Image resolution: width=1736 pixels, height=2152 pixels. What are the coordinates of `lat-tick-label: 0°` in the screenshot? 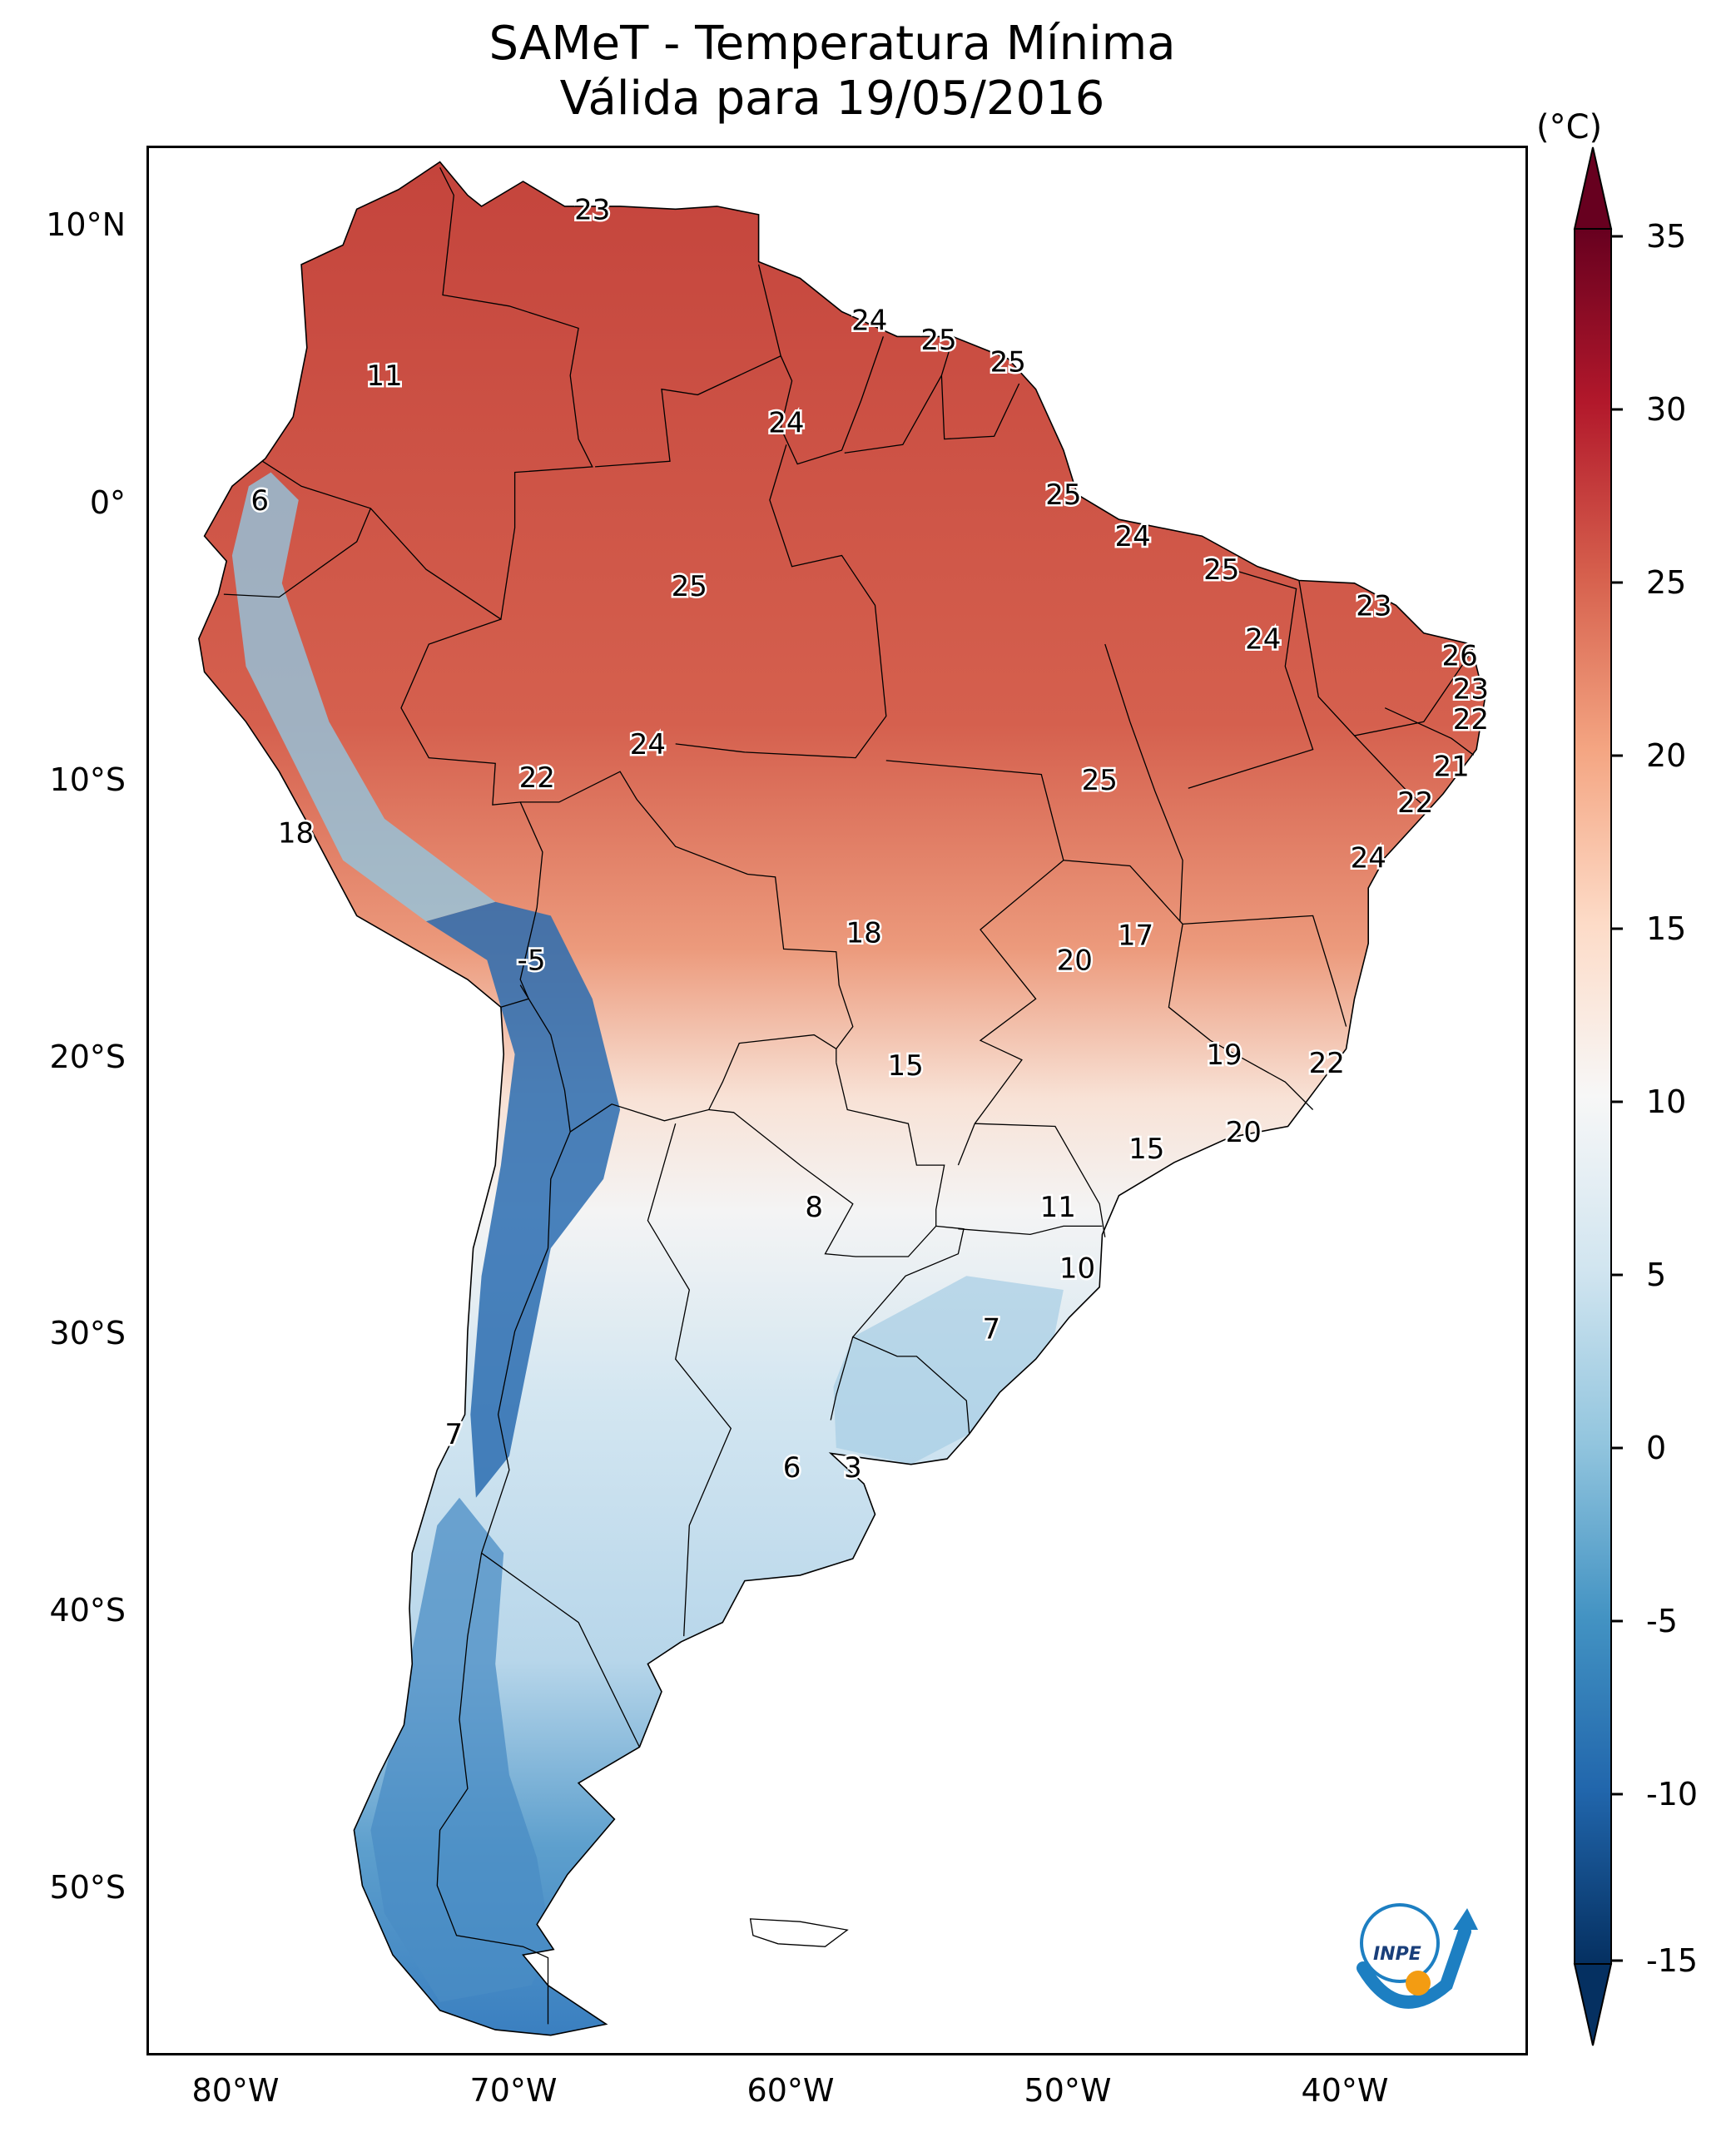 It's located at (108, 502).